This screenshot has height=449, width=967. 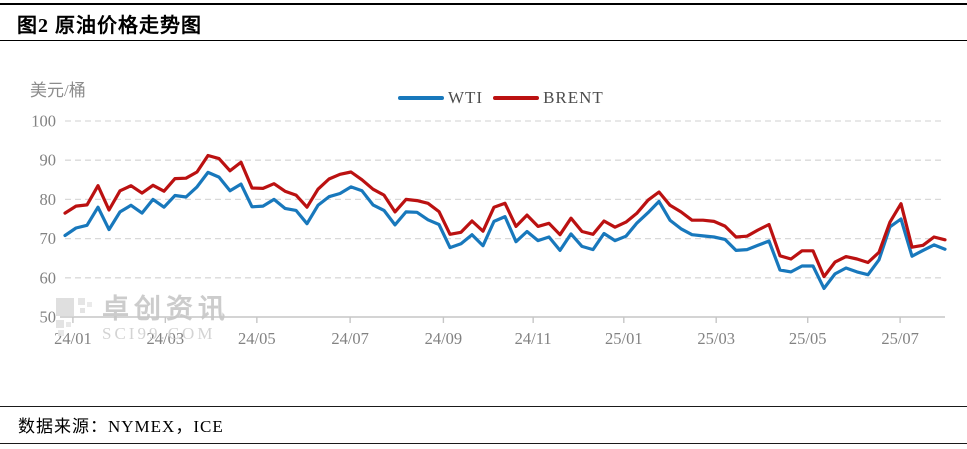 What do you see at coordinates (74, 317) in the screenshot?
I see `sci99-logo-icon` at bounding box center [74, 317].